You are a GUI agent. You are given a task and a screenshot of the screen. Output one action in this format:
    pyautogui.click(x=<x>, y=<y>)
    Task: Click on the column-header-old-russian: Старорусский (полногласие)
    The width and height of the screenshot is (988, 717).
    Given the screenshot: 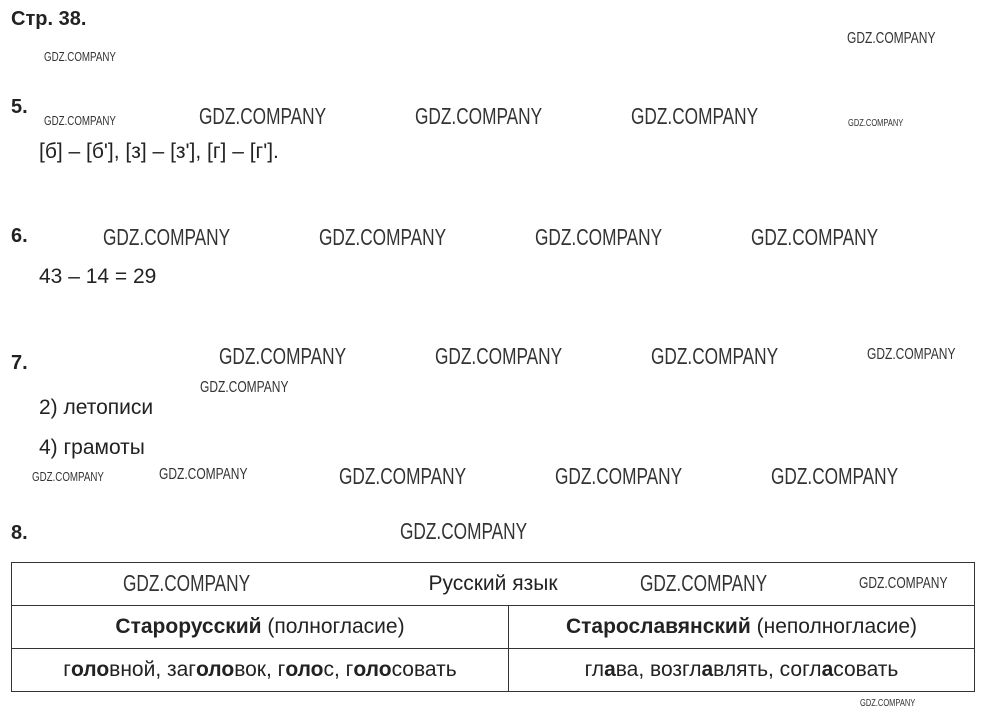 What is the action you would take?
    pyautogui.click(x=260, y=627)
    